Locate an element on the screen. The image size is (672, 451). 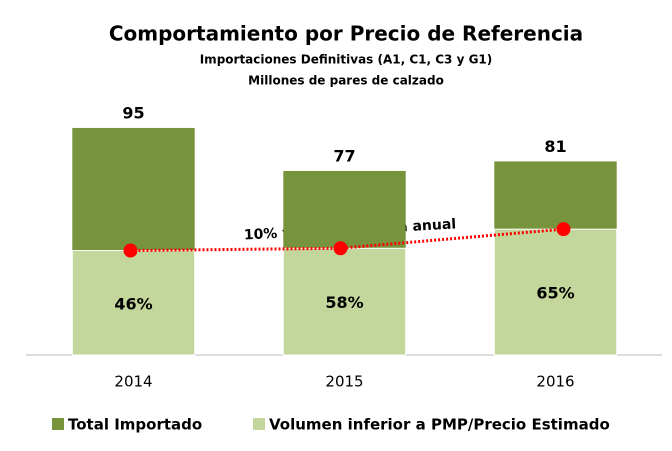
data-label: 77 is located at coordinates (344, 155).